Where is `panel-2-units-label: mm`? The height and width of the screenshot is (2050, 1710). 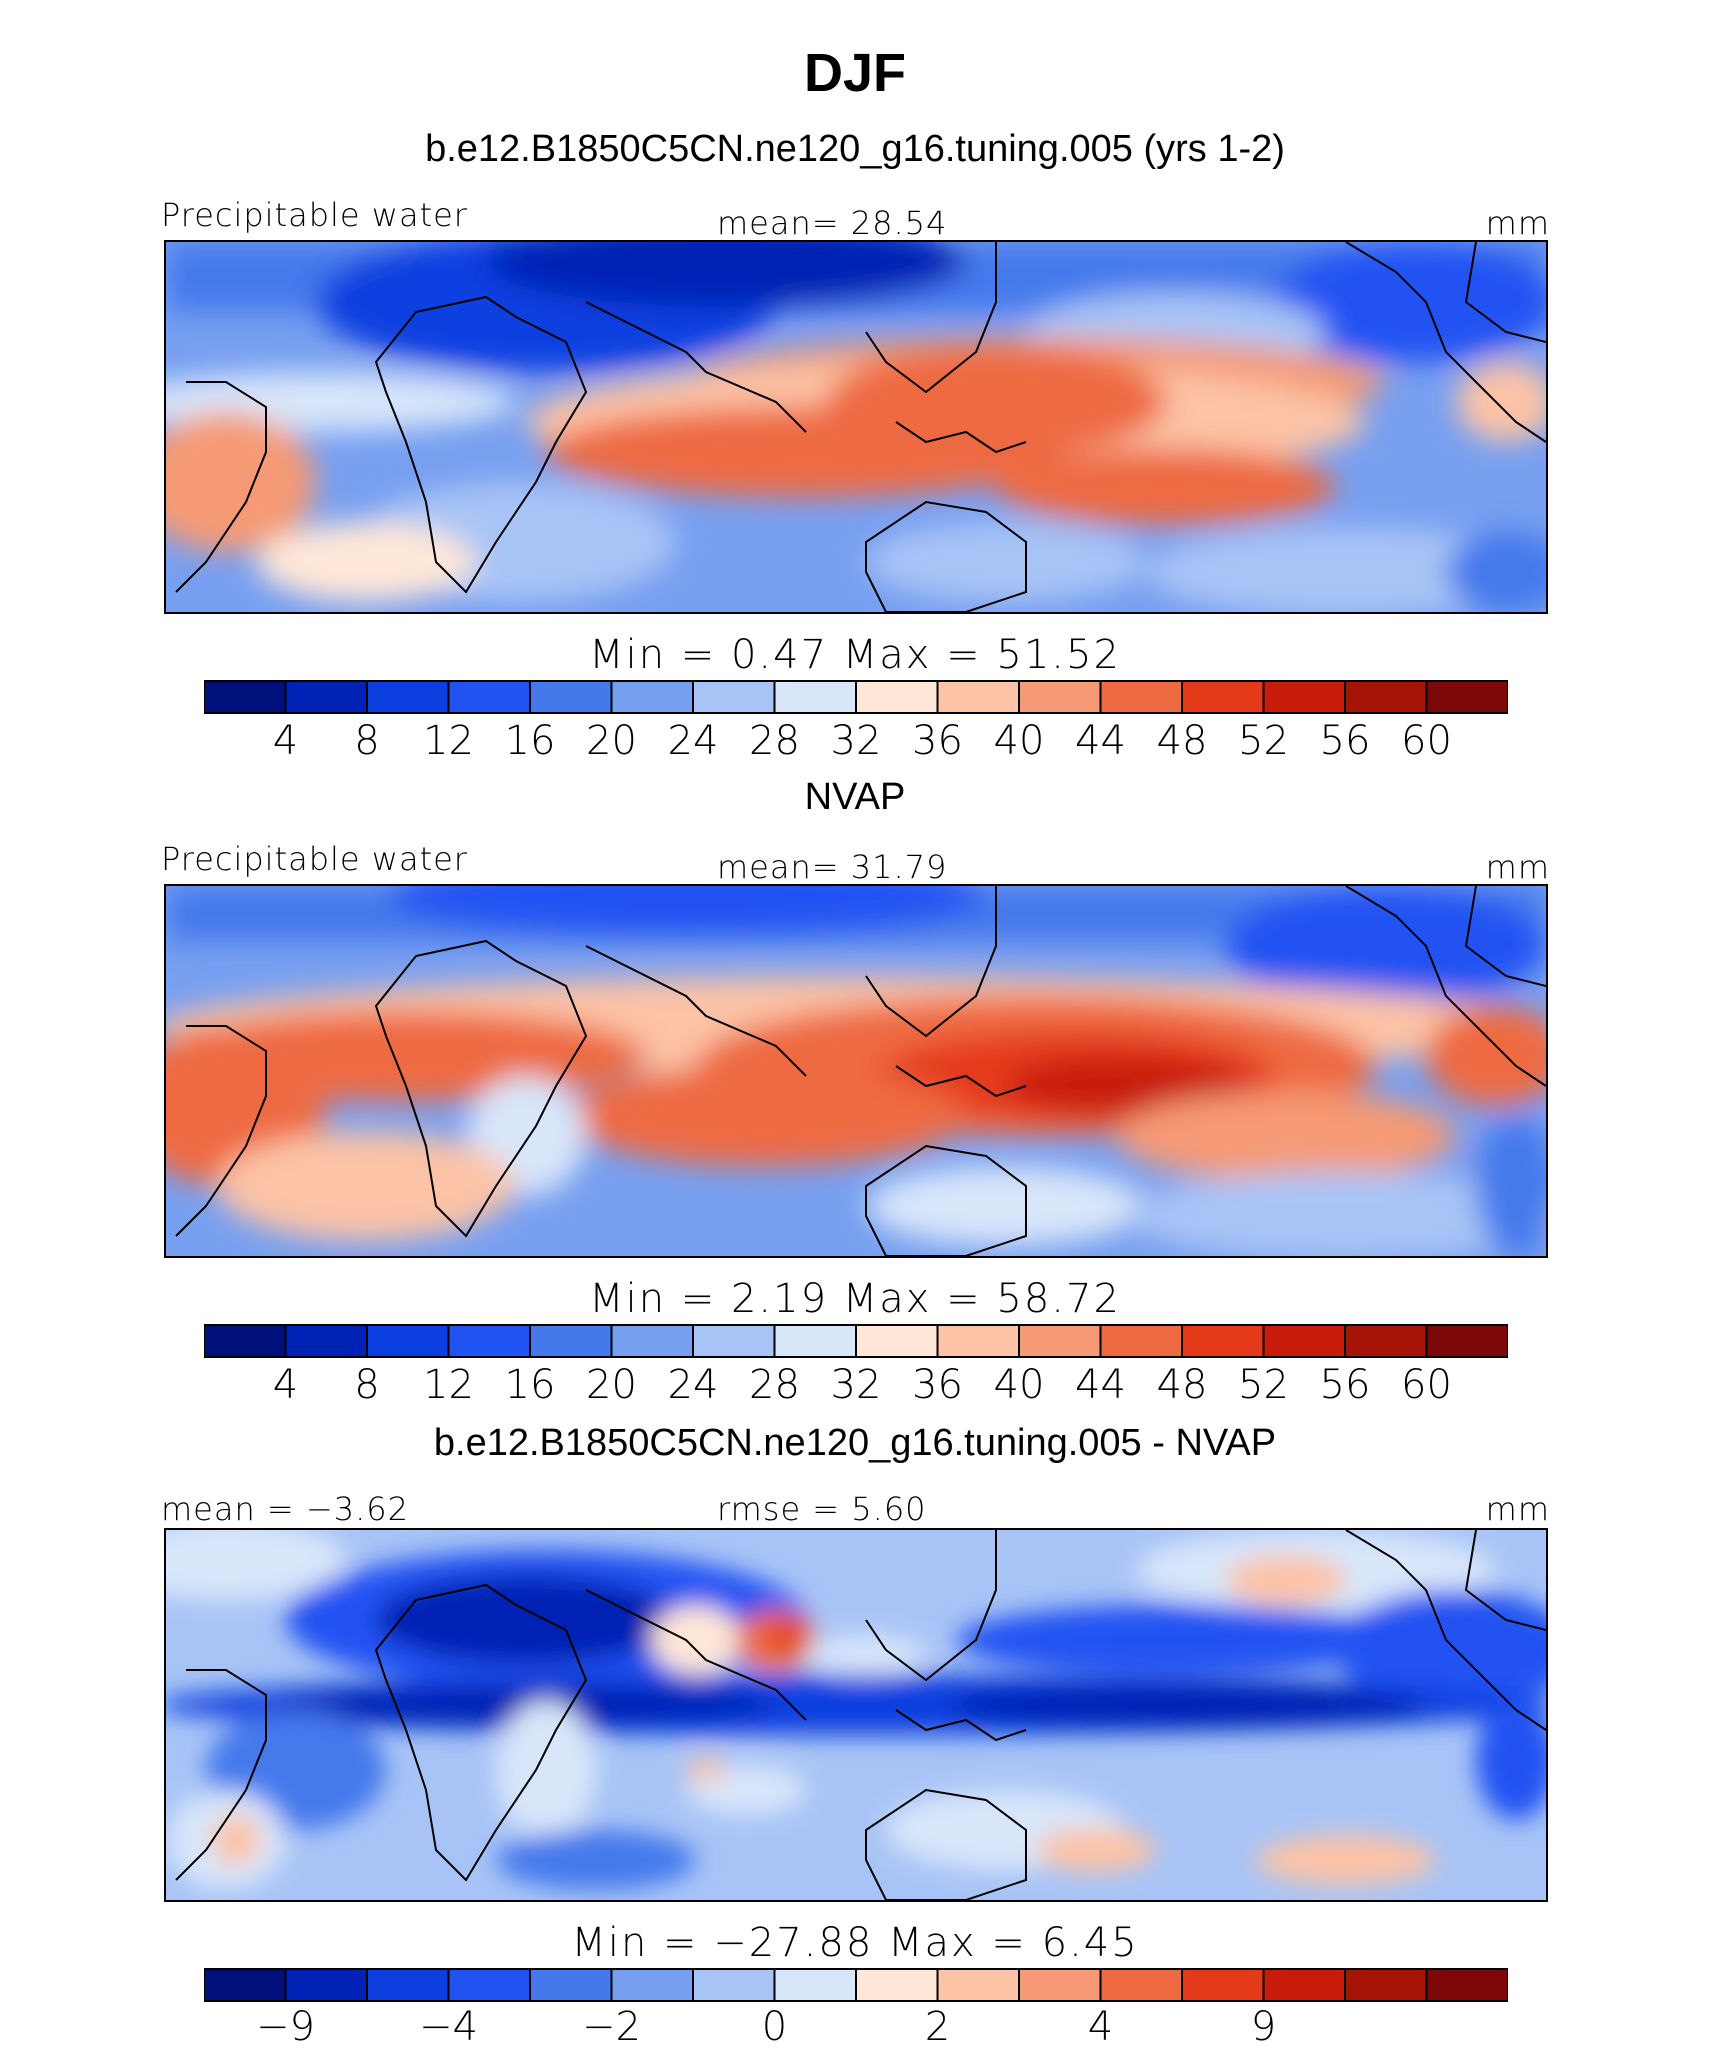
panel-2-units-label: mm is located at coordinates (1517, 867).